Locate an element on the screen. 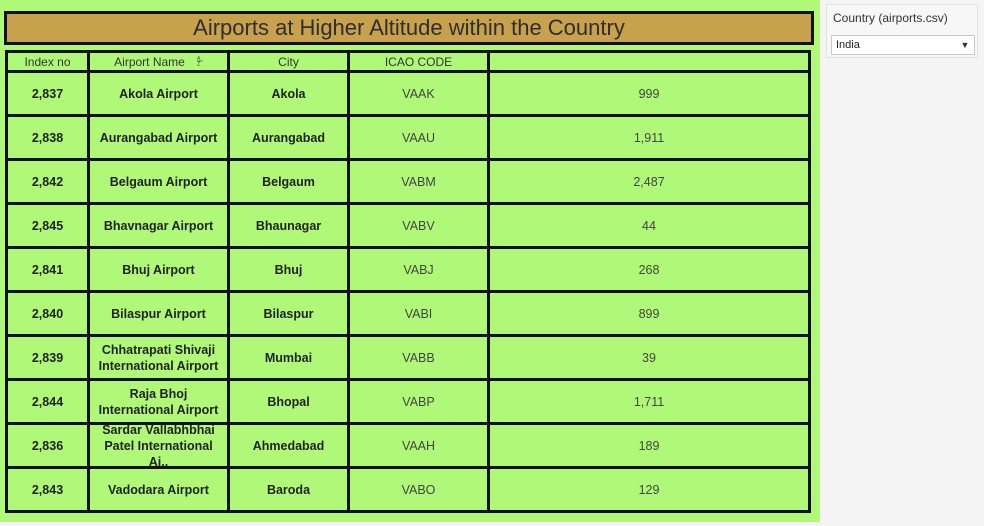 This screenshot has height=526, width=984. cell-value: 268 is located at coordinates (649, 269).